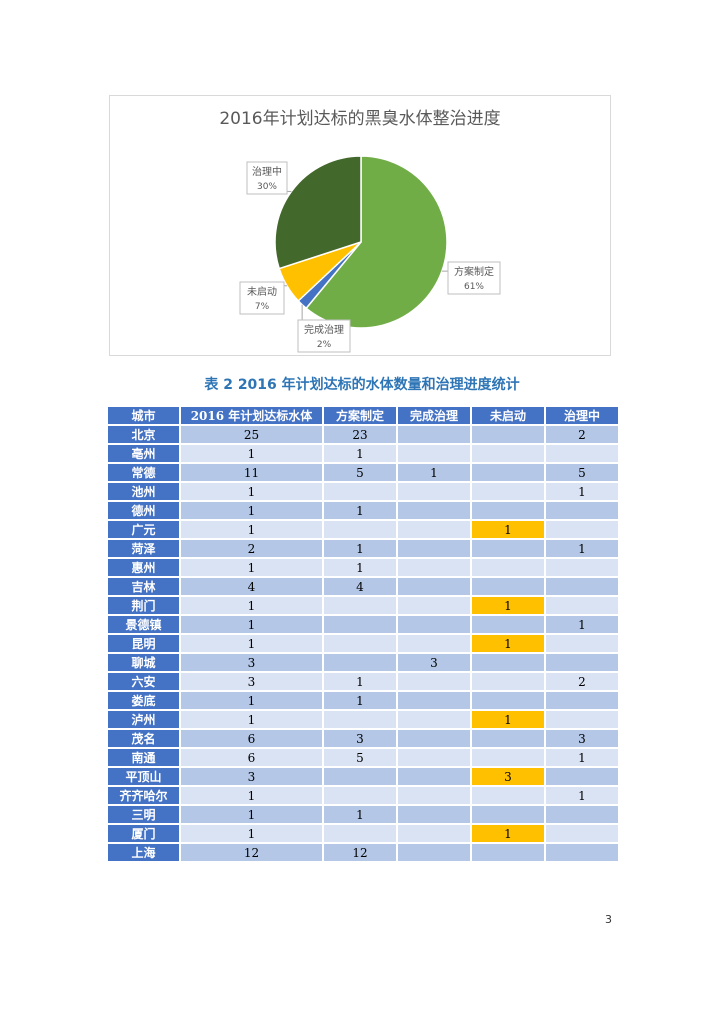 This screenshot has height=1024, width=724. Describe the element at coordinates (434, 415) in the screenshot. I see `column-header: 完成治理` at that location.